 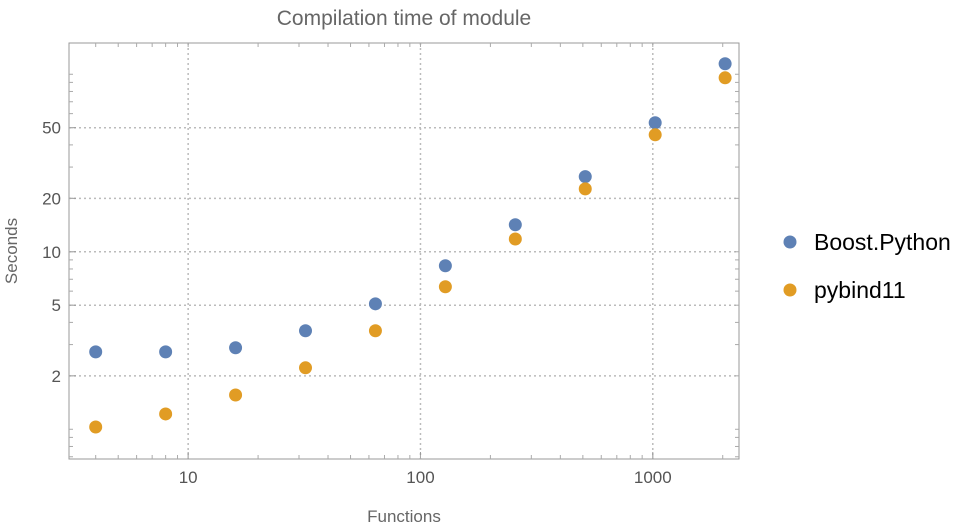 I want to click on y-axis-label: Seconds, so click(x=11, y=251).